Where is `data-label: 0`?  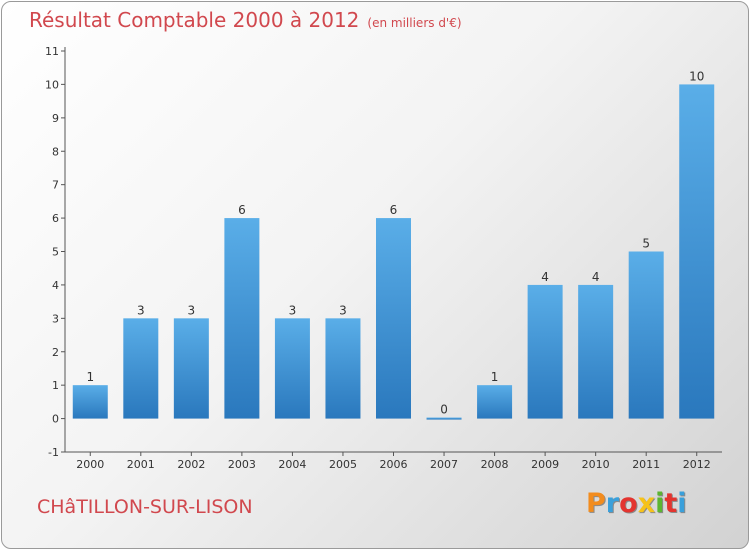
data-label: 0 is located at coordinates (444, 410).